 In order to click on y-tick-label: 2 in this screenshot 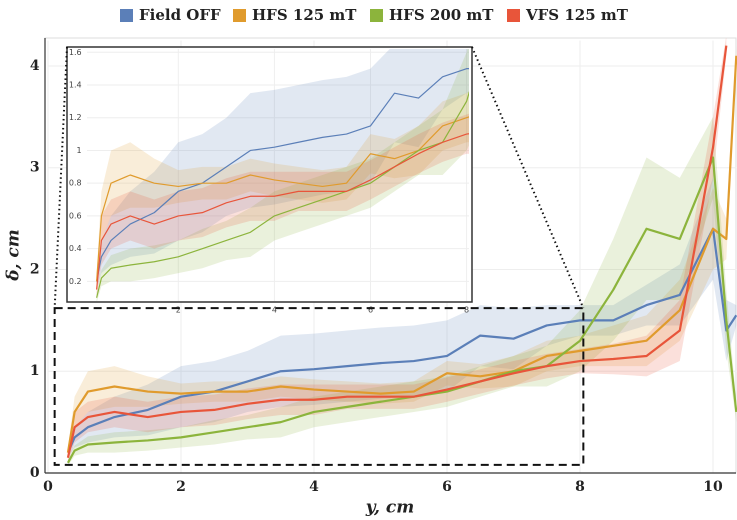, I will do `click(35, 269)`.